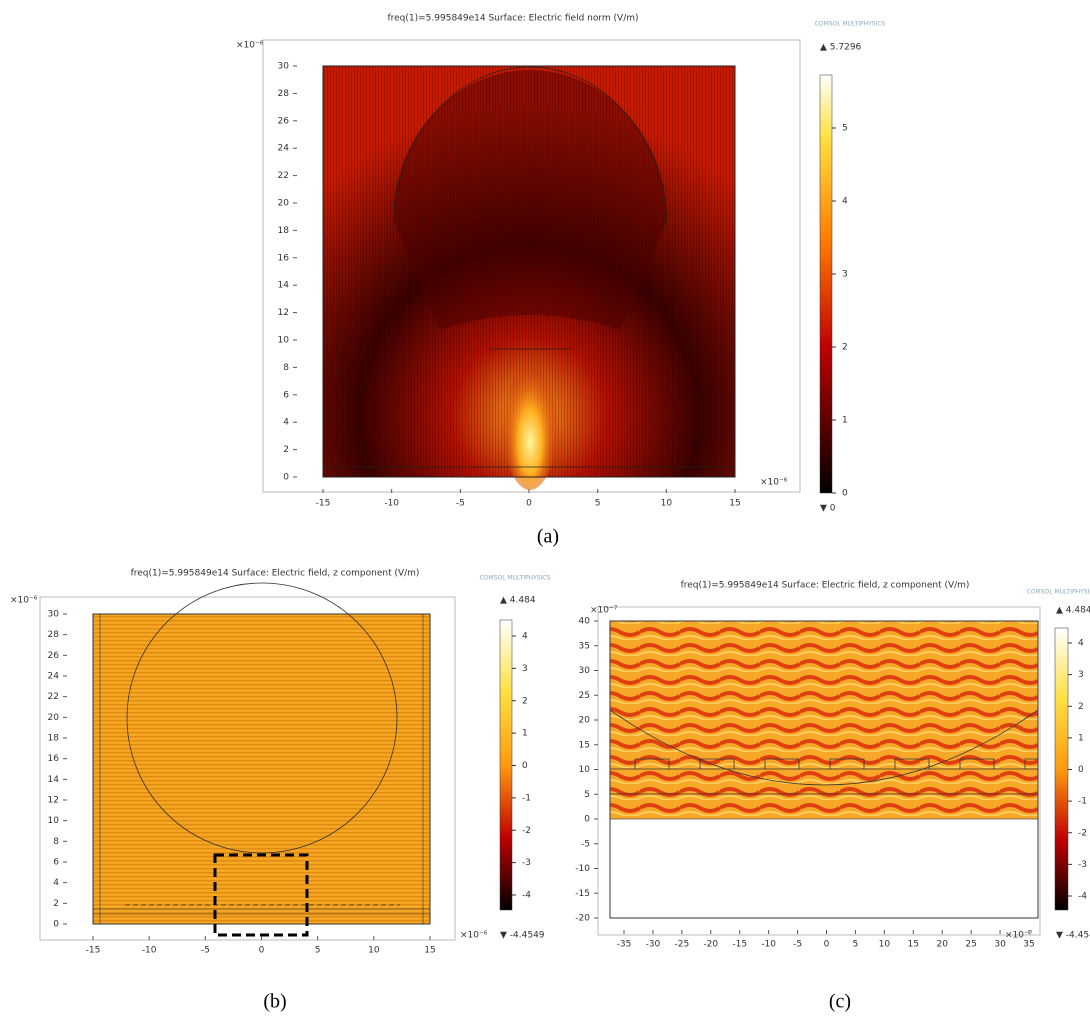 The height and width of the screenshot is (1020, 1090). I want to click on y-tick-label: -20, so click(582, 919).